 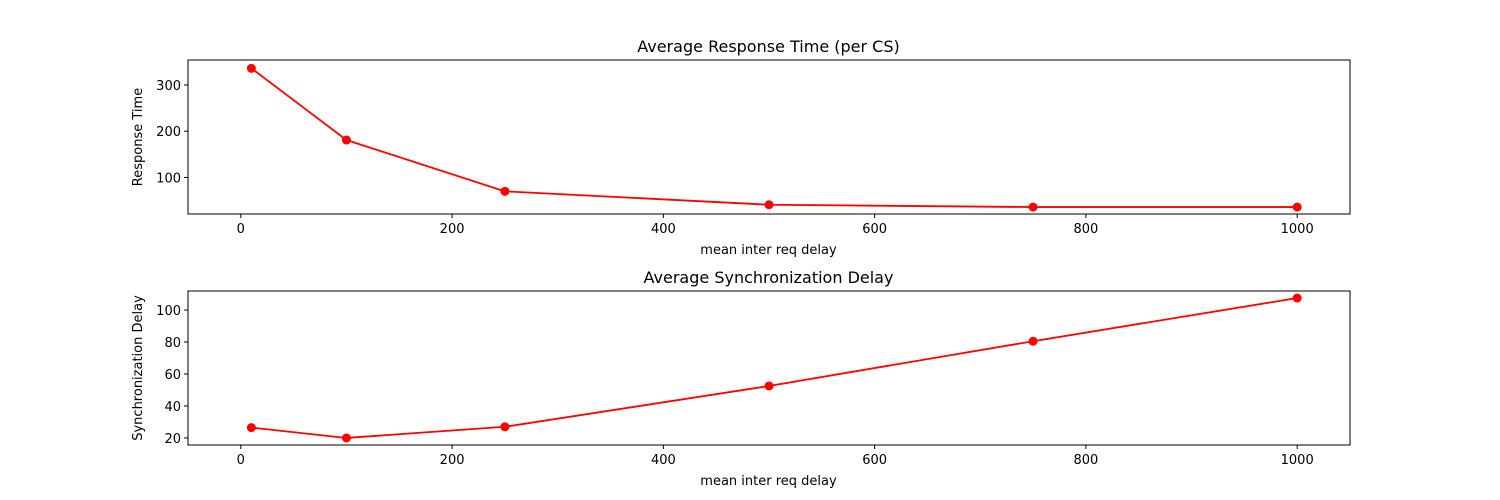 What do you see at coordinates (172, 375) in the screenshot?
I see `y-tick-label: 60` at bounding box center [172, 375].